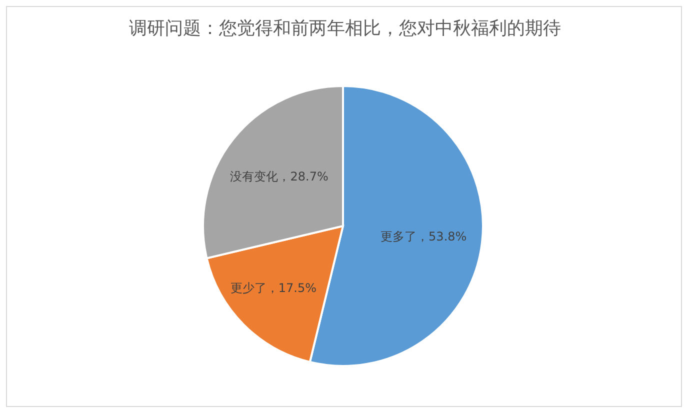  I want to click on chart-title: 调研问题：您觉得和前两年相比，您对中秋福利的期待, so click(345, 28).